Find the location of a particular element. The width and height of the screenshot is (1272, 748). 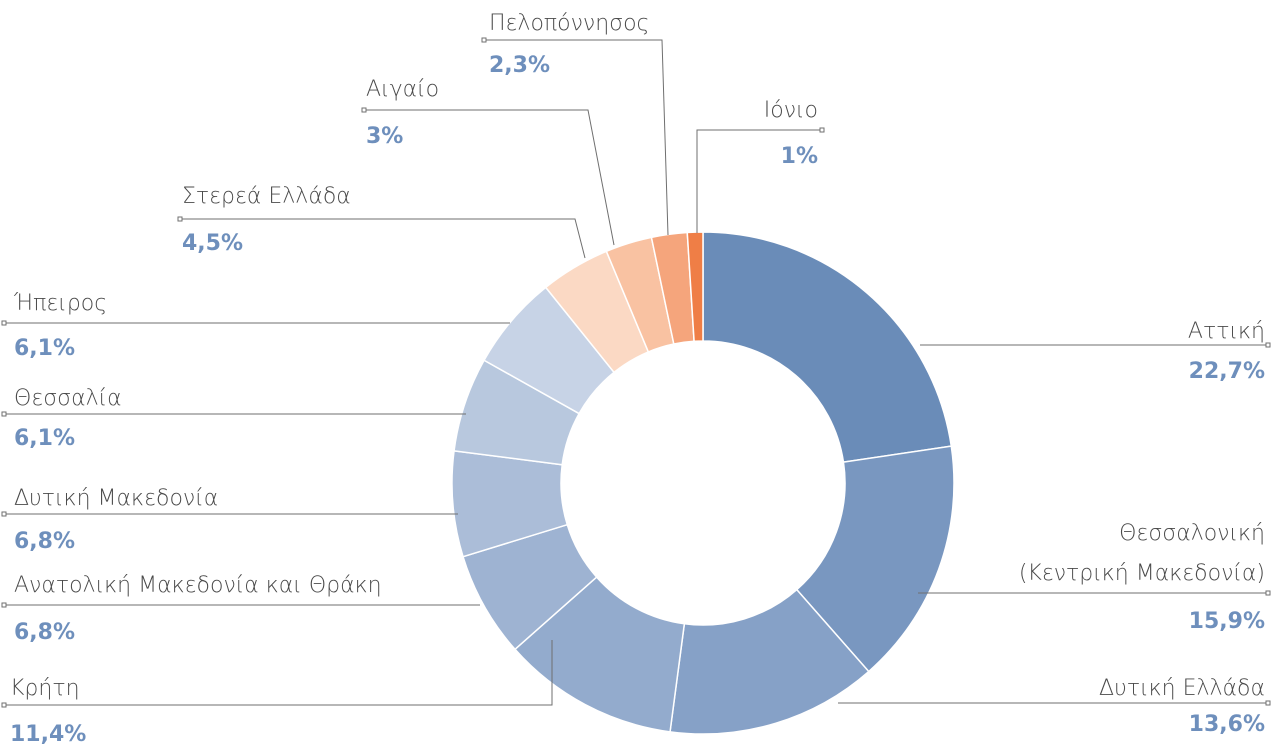

slice-label-αιγαίο: Αιγαίο is located at coordinates (402, 89).